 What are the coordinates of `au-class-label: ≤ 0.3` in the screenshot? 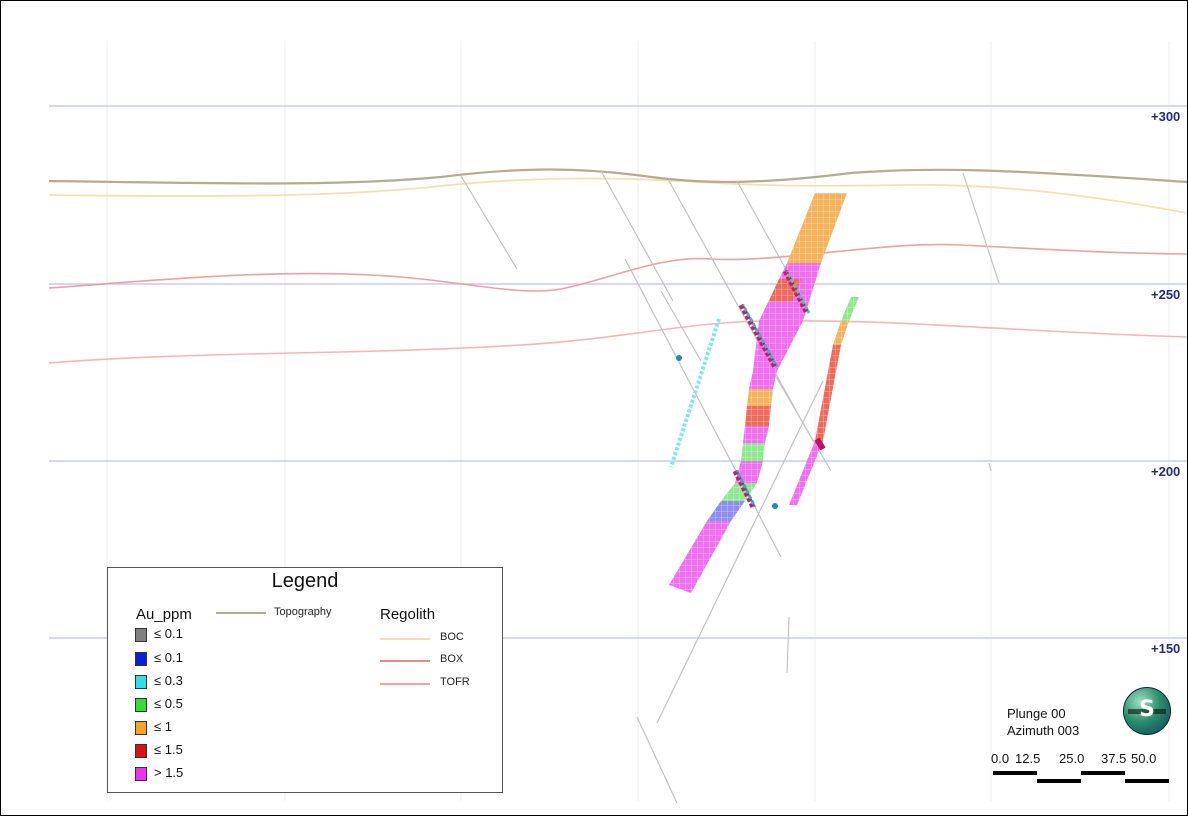 It's located at (168, 680).